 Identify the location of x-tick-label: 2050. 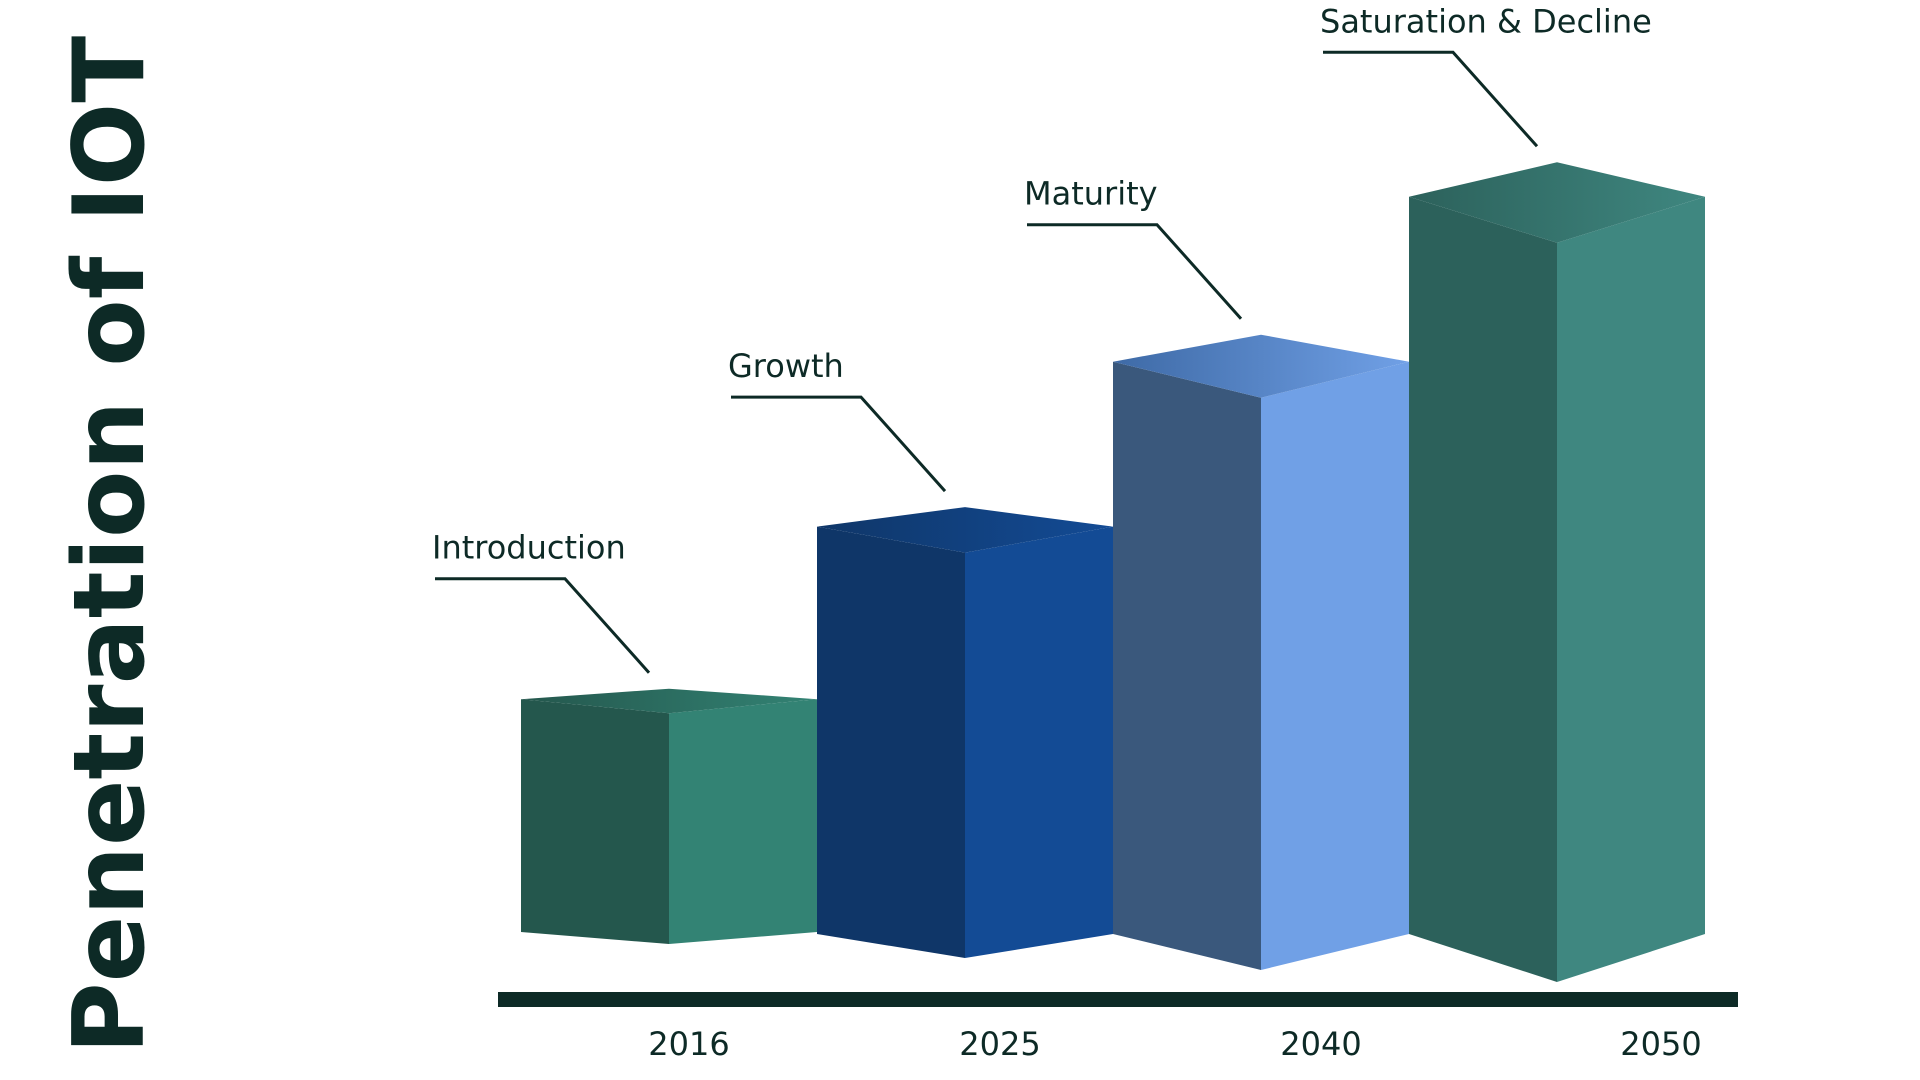
(1660, 1044).